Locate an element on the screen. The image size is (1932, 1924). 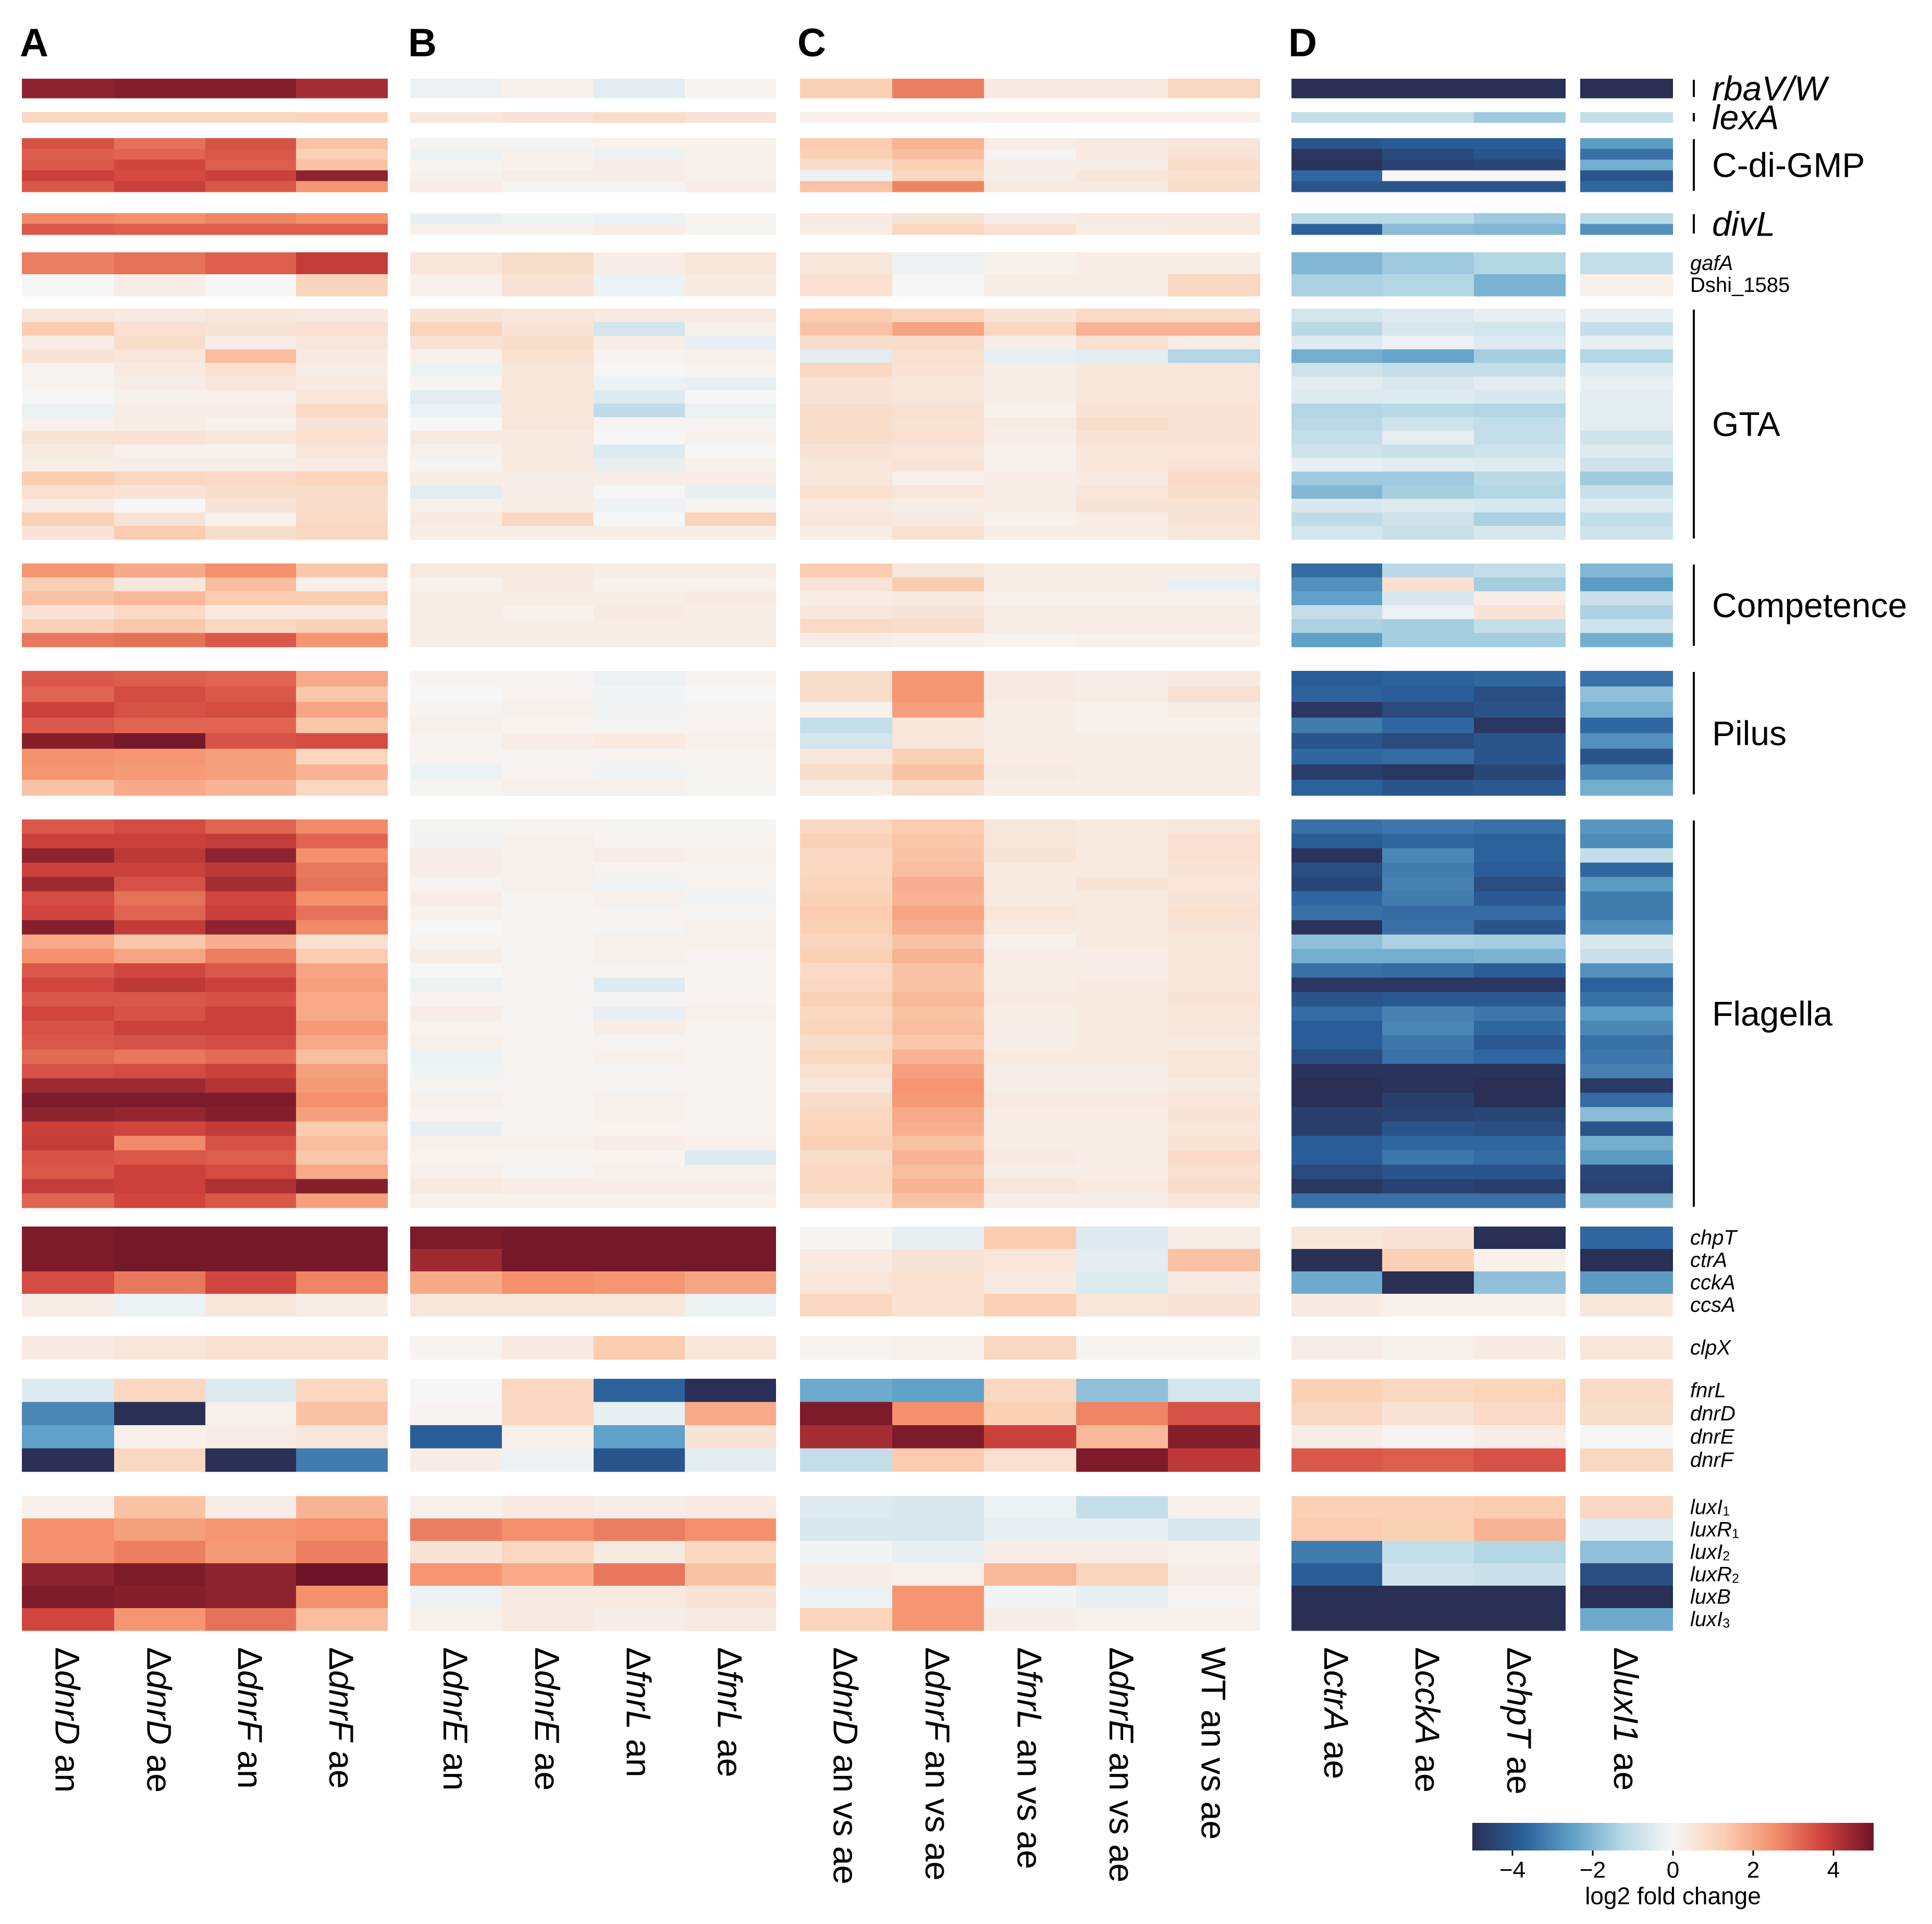
gene-label: luxB is located at coordinates (1710, 1597).